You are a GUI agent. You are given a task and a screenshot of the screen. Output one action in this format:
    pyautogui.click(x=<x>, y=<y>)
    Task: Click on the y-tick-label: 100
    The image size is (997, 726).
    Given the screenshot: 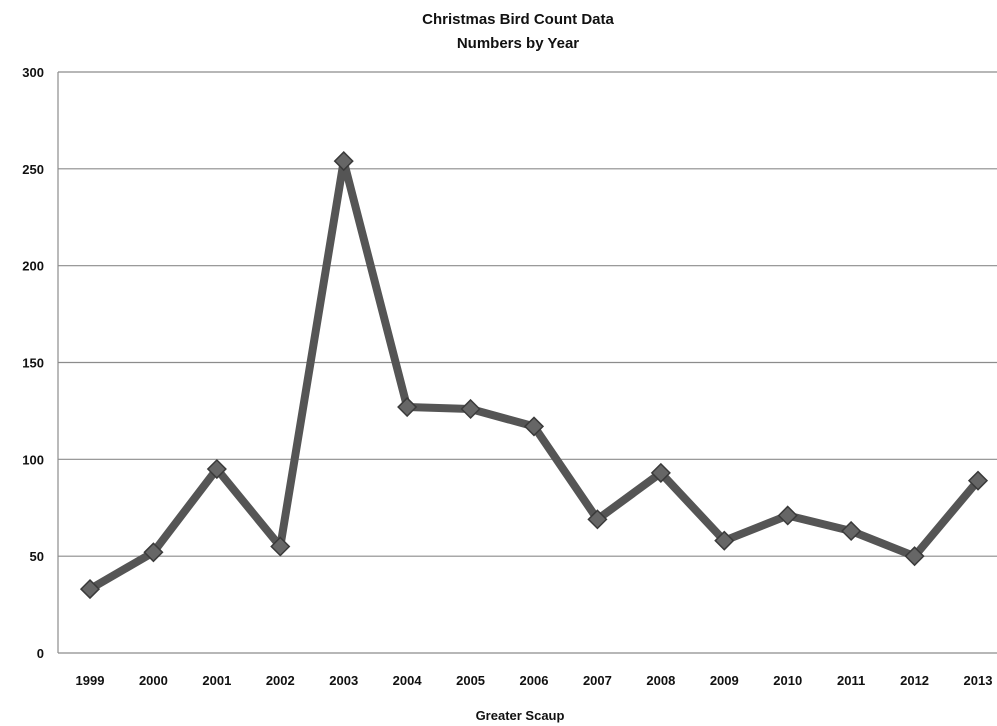 What is the action you would take?
    pyautogui.click(x=33, y=459)
    